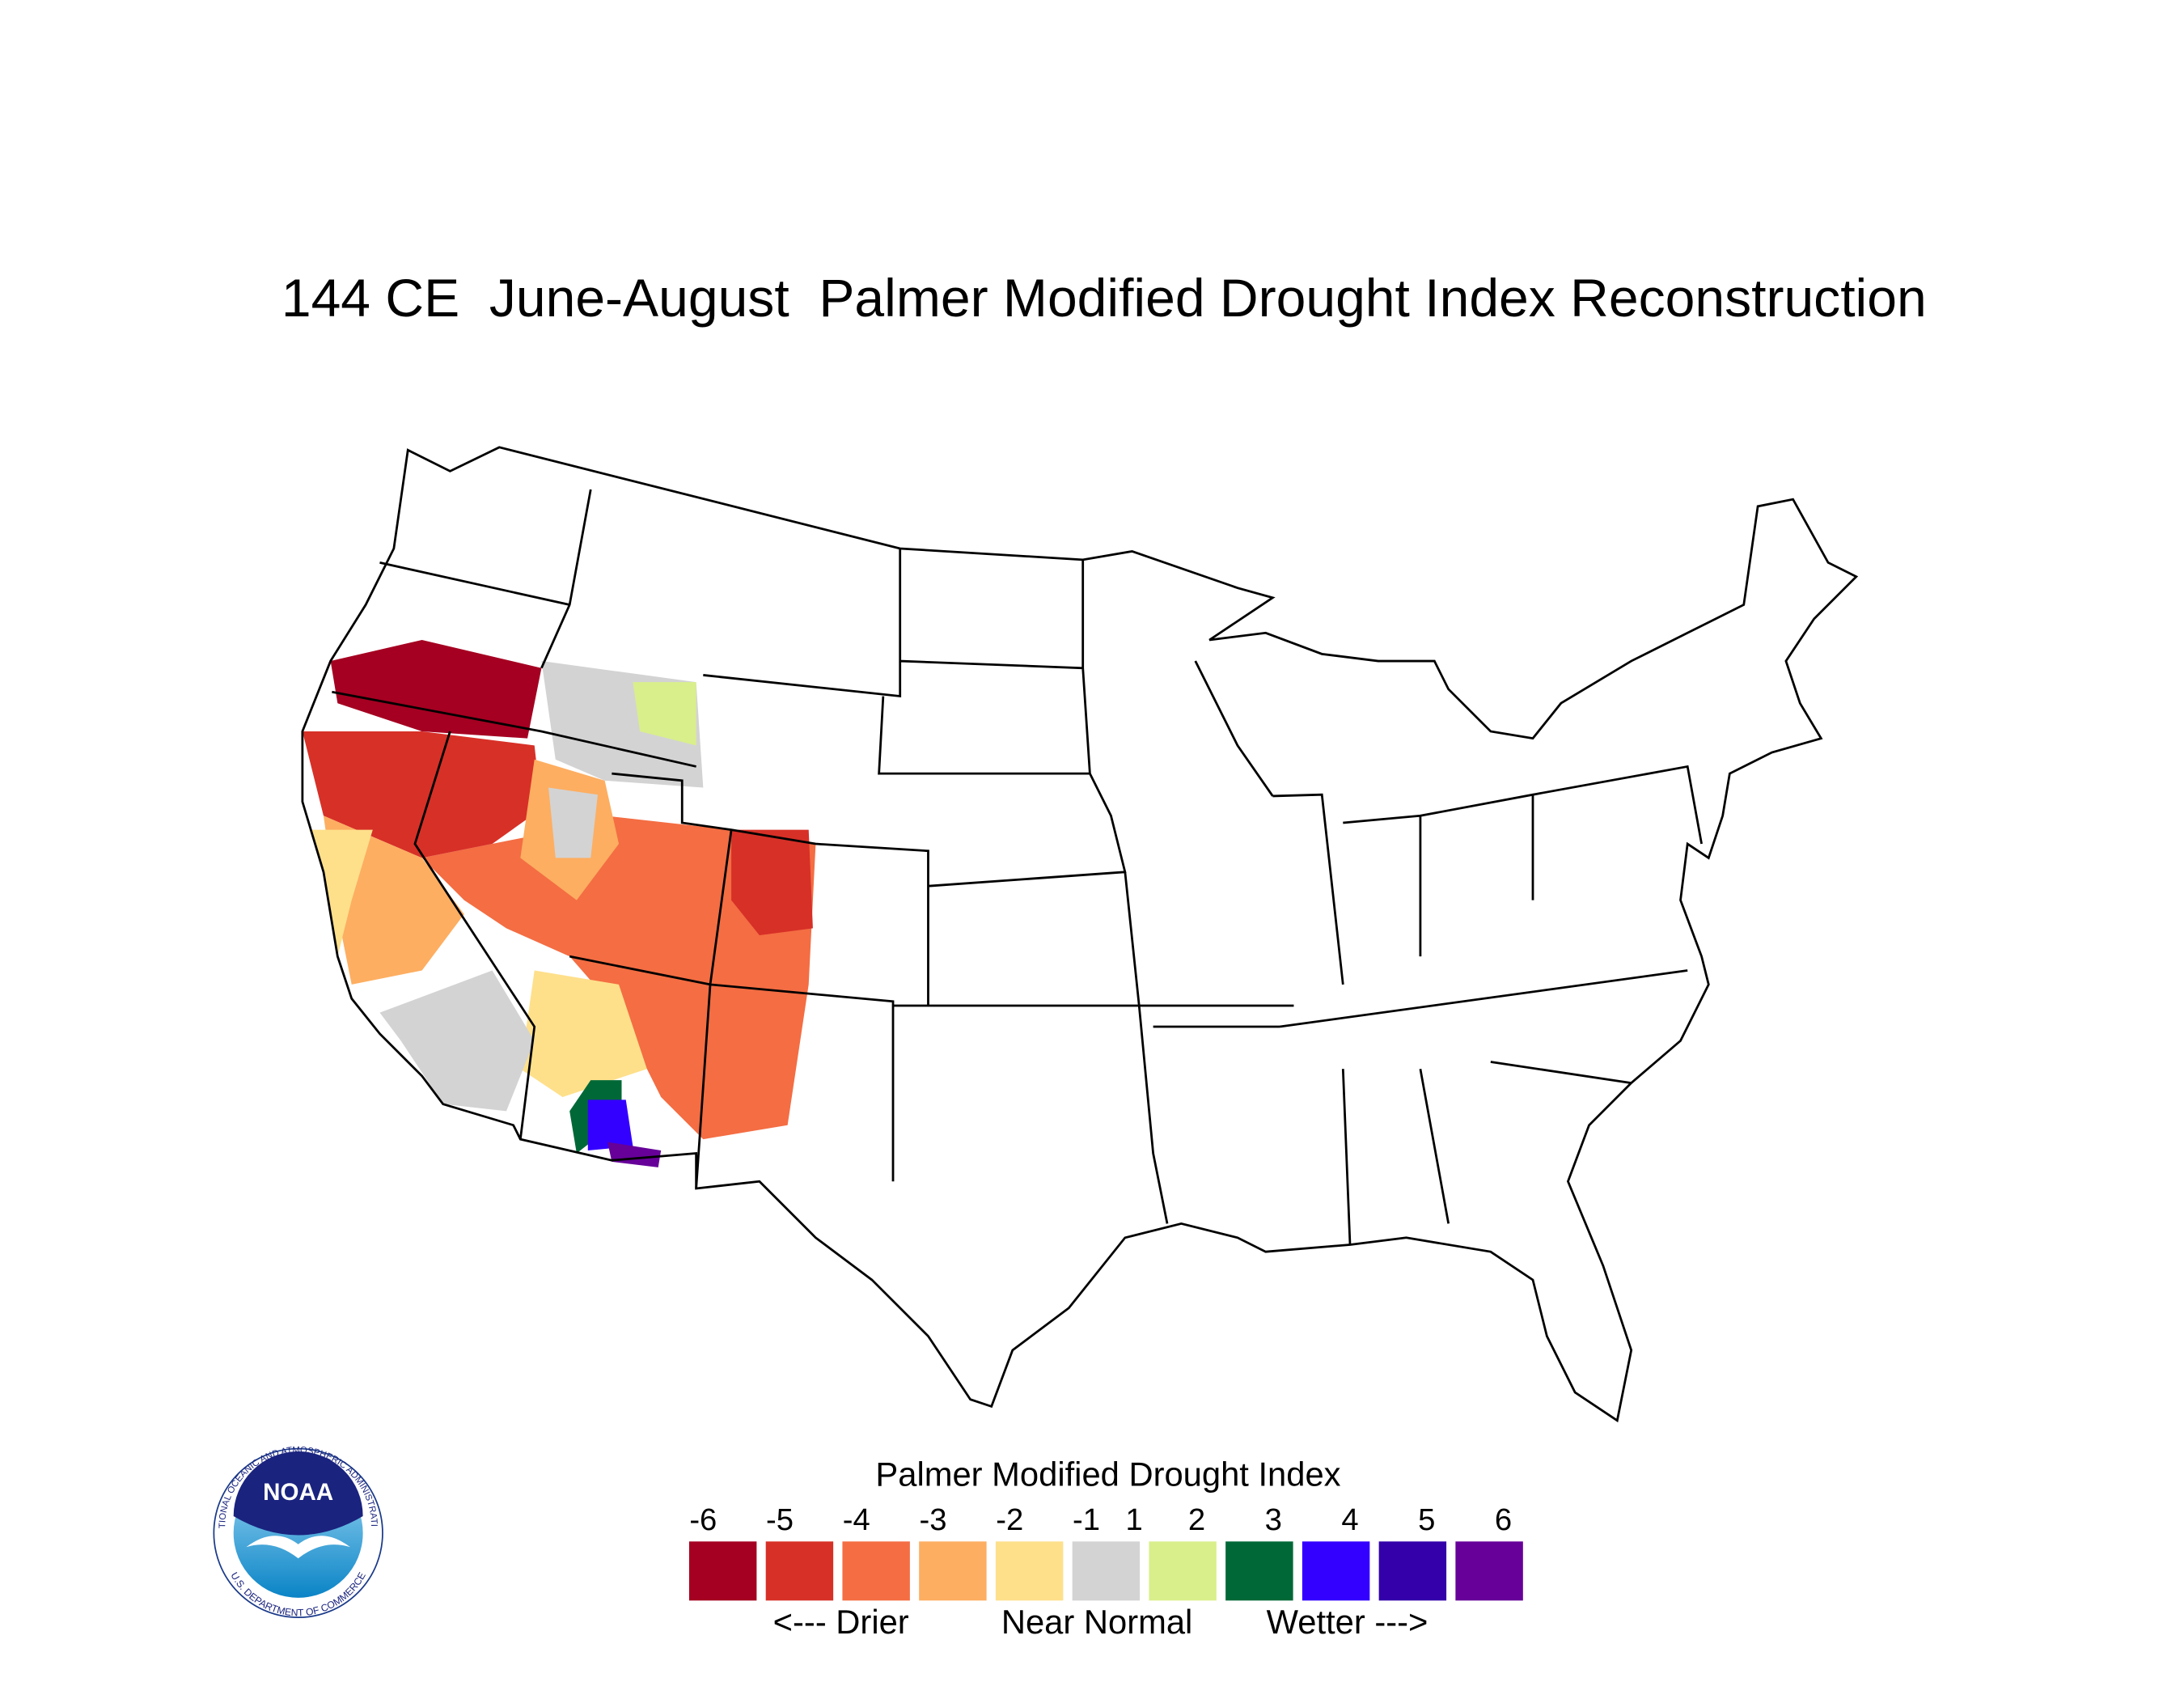 The height and width of the screenshot is (1699, 2184). I want to click on legend-tick-label: 2, so click(1196, 1519).